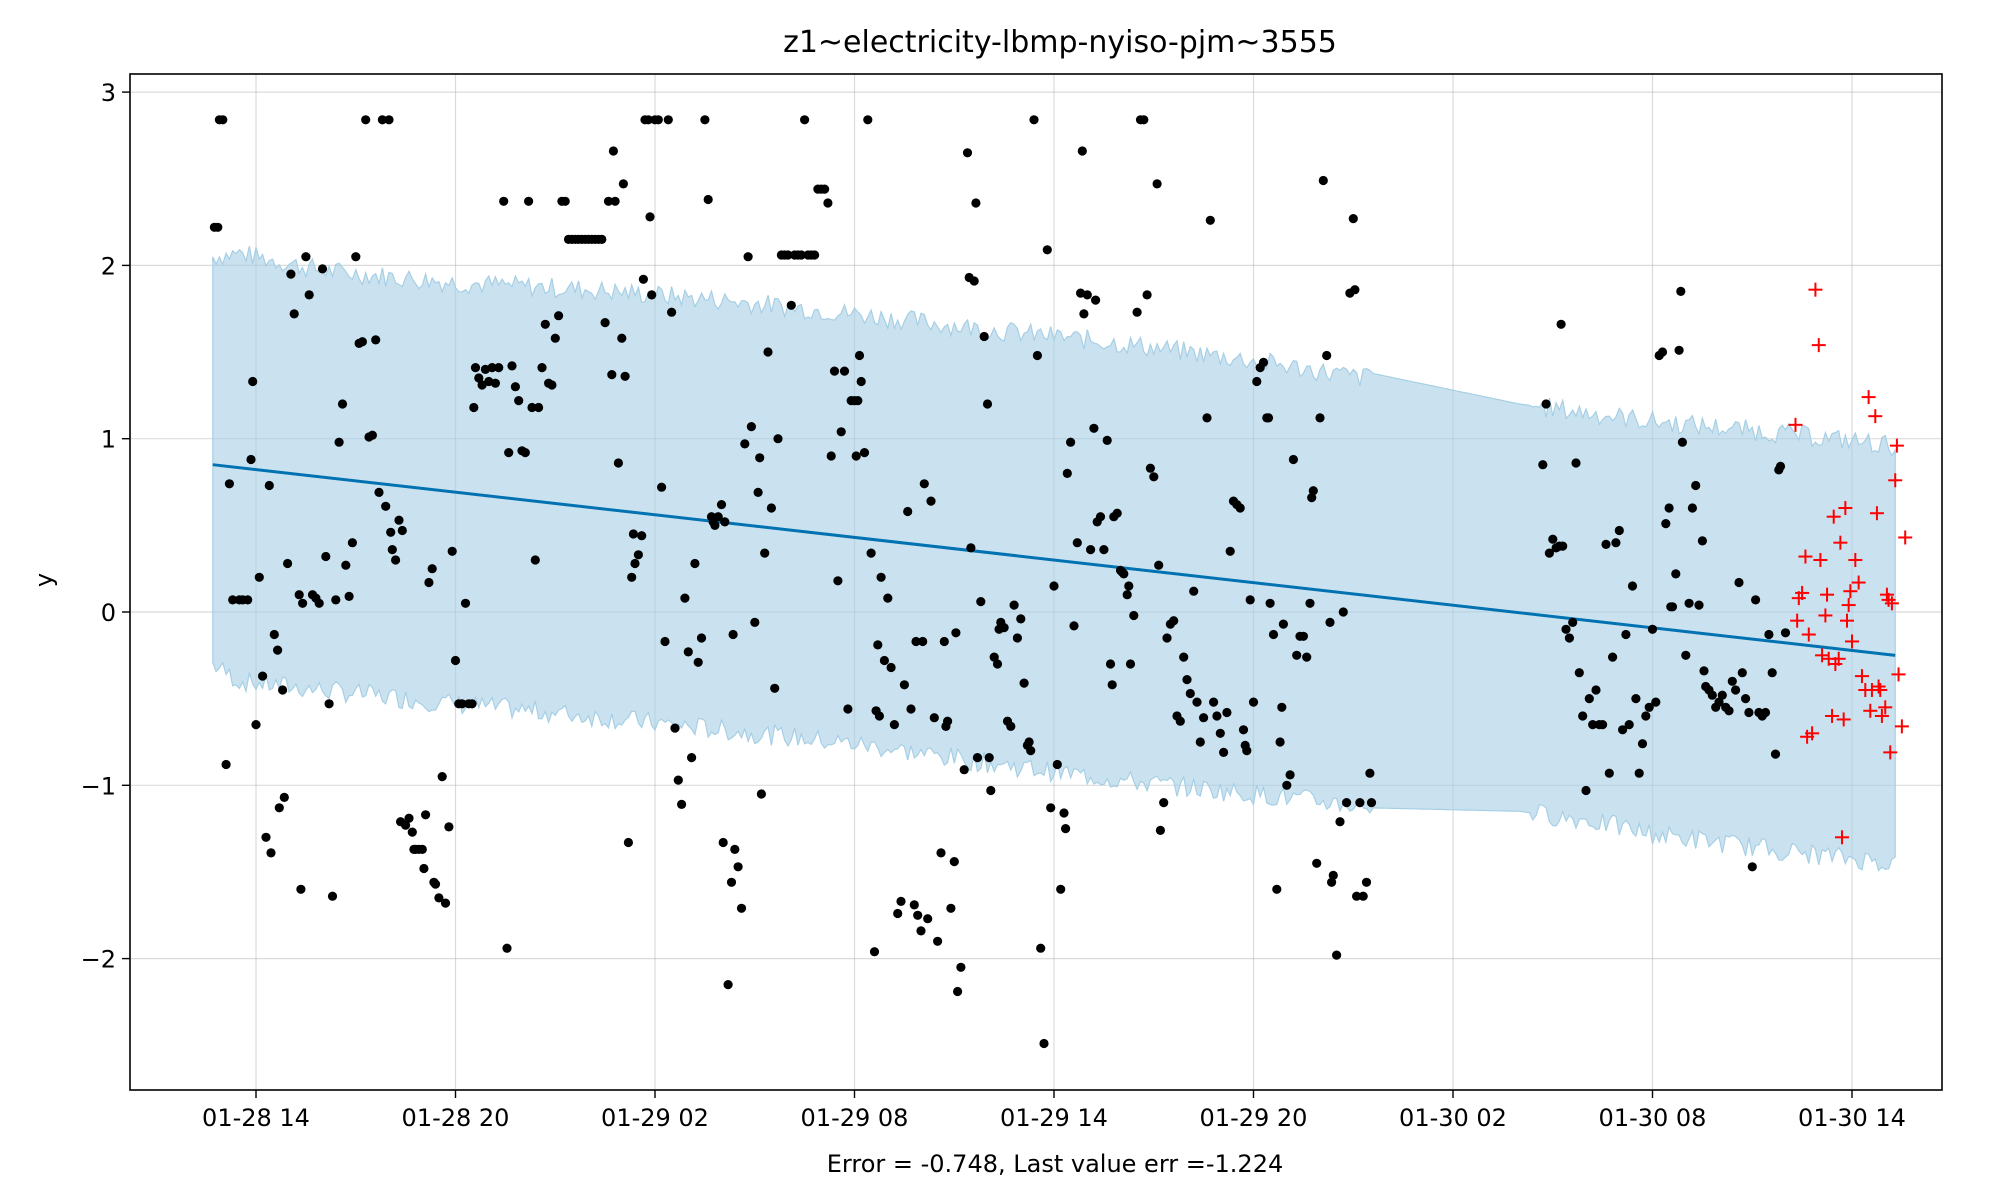 The height and width of the screenshot is (1200, 2000). Describe the element at coordinates (256, 1118) in the screenshot. I see `x-tick-label: 01-28 14` at that location.